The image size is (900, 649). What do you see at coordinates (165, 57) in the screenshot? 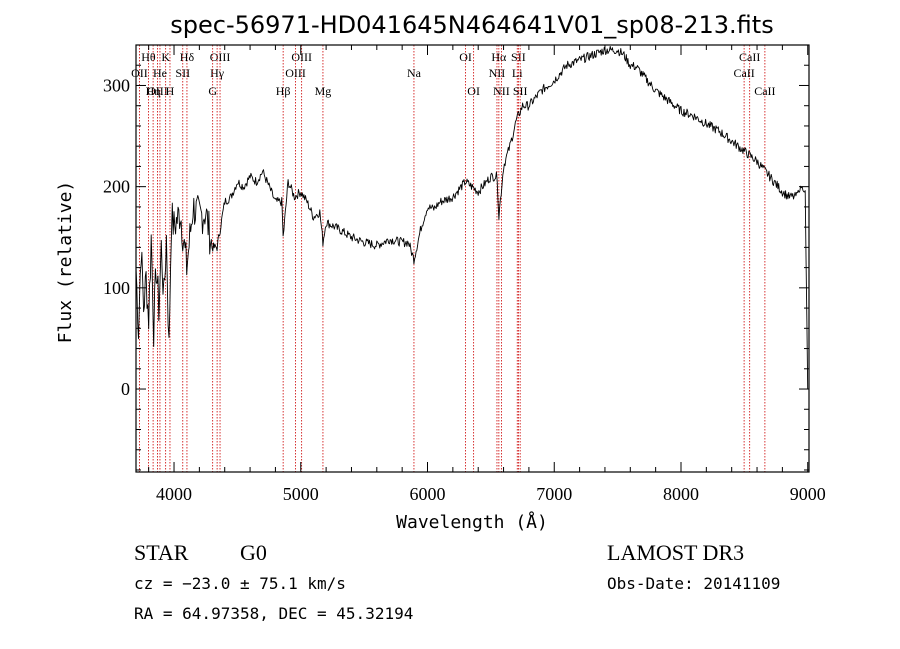
I see `spectral-line-label: K` at bounding box center [165, 57].